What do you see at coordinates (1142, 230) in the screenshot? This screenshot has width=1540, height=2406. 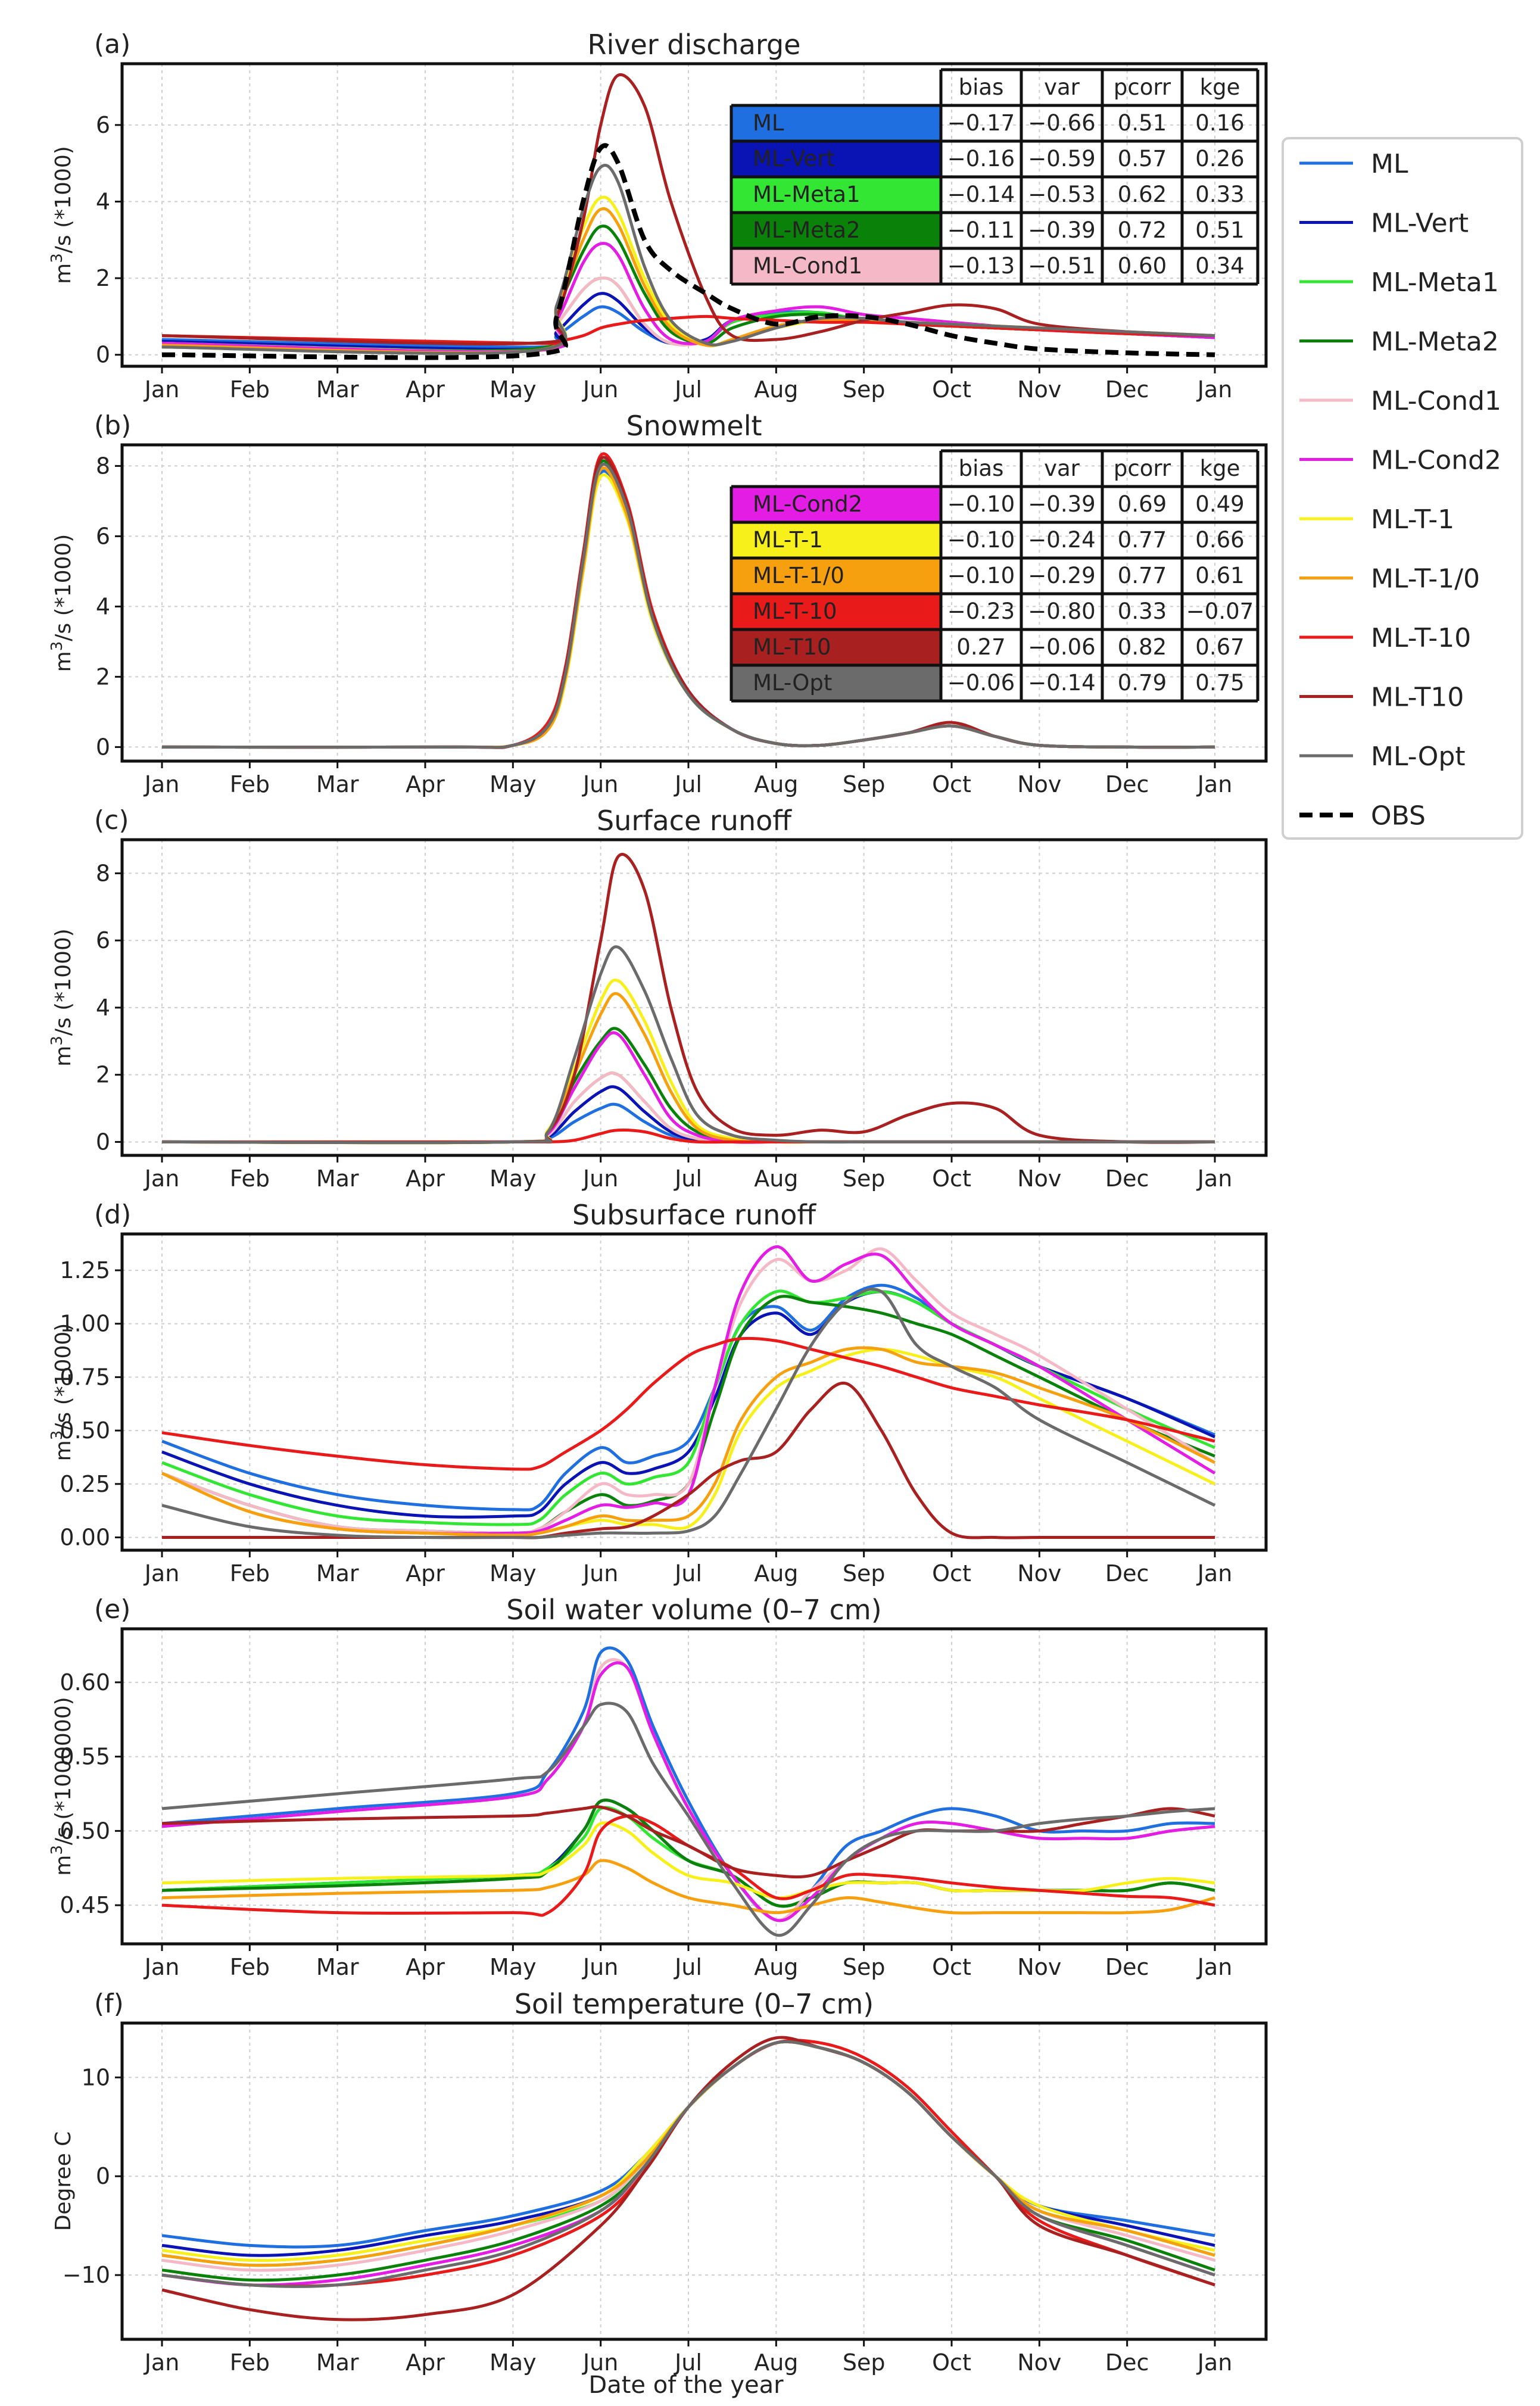 I see `table-cell: 0.72` at bounding box center [1142, 230].